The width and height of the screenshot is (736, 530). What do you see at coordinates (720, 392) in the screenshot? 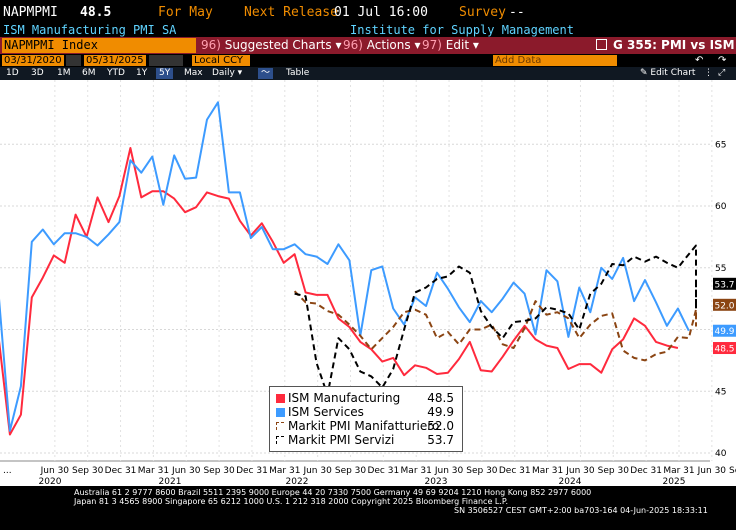
I see `y-tick-label: 45` at bounding box center [720, 392].